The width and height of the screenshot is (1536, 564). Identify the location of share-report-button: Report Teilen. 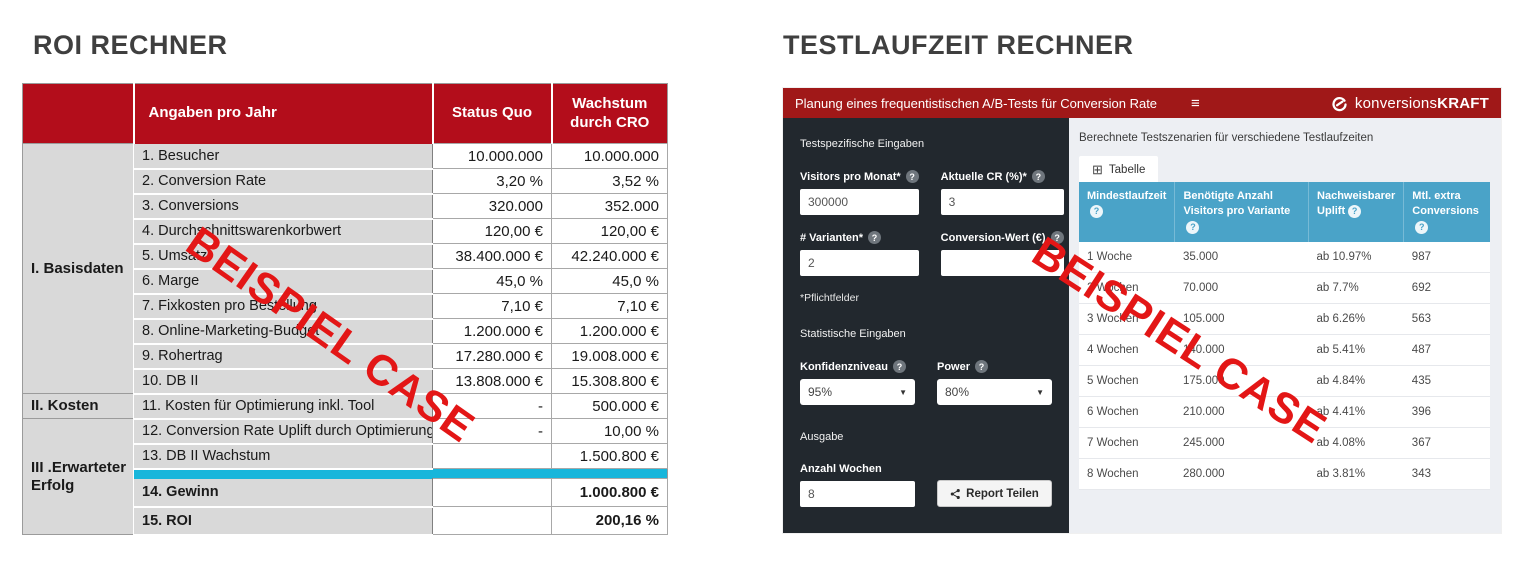
(994, 493).